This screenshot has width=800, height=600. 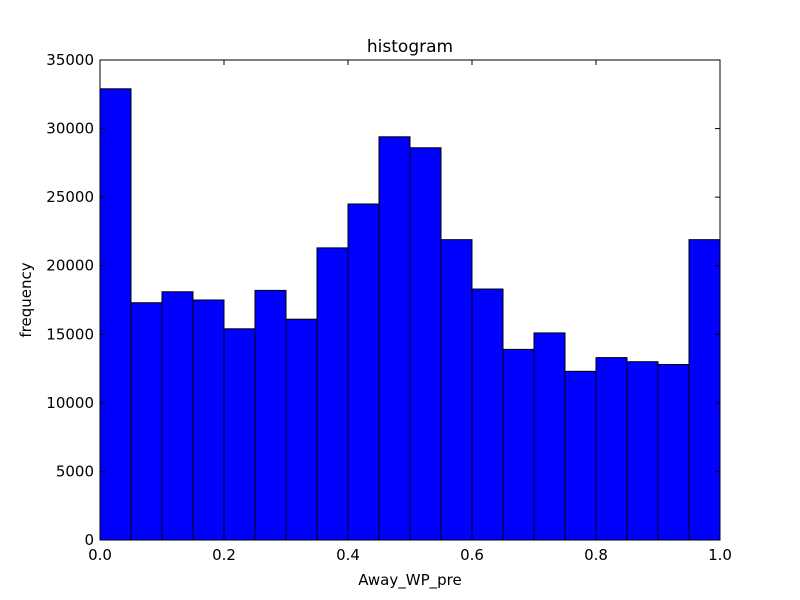 What do you see at coordinates (410, 47) in the screenshot?
I see `chart-title: histogram` at bounding box center [410, 47].